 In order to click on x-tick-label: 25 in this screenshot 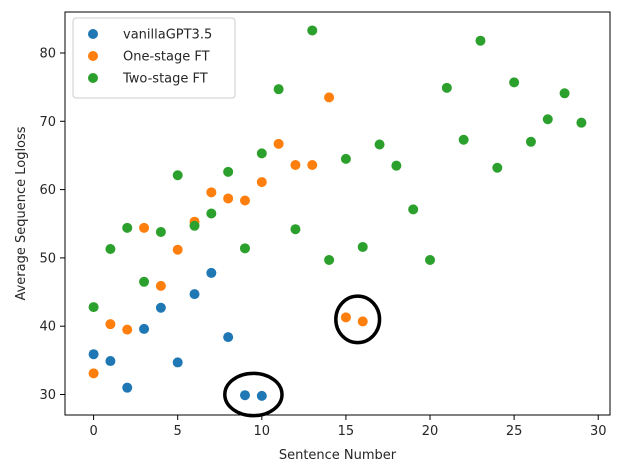, I will do `click(514, 431)`.